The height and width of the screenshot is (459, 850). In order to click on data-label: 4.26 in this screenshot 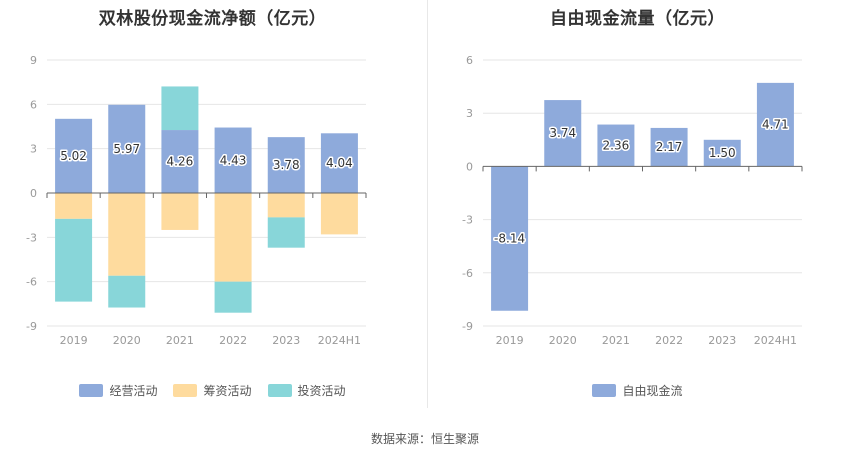, I will do `click(180, 162)`.